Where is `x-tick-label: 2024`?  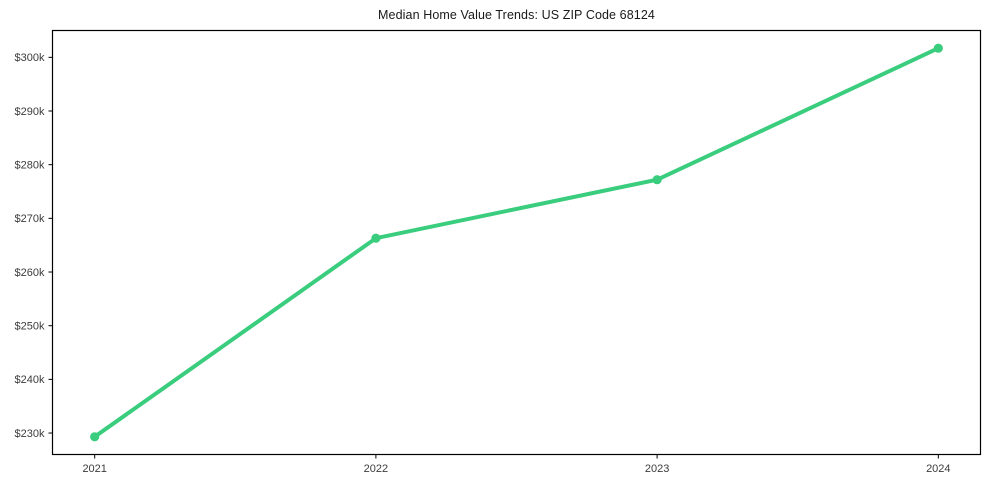 x-tick-label: 2024 is located at coordinates (938, 469).